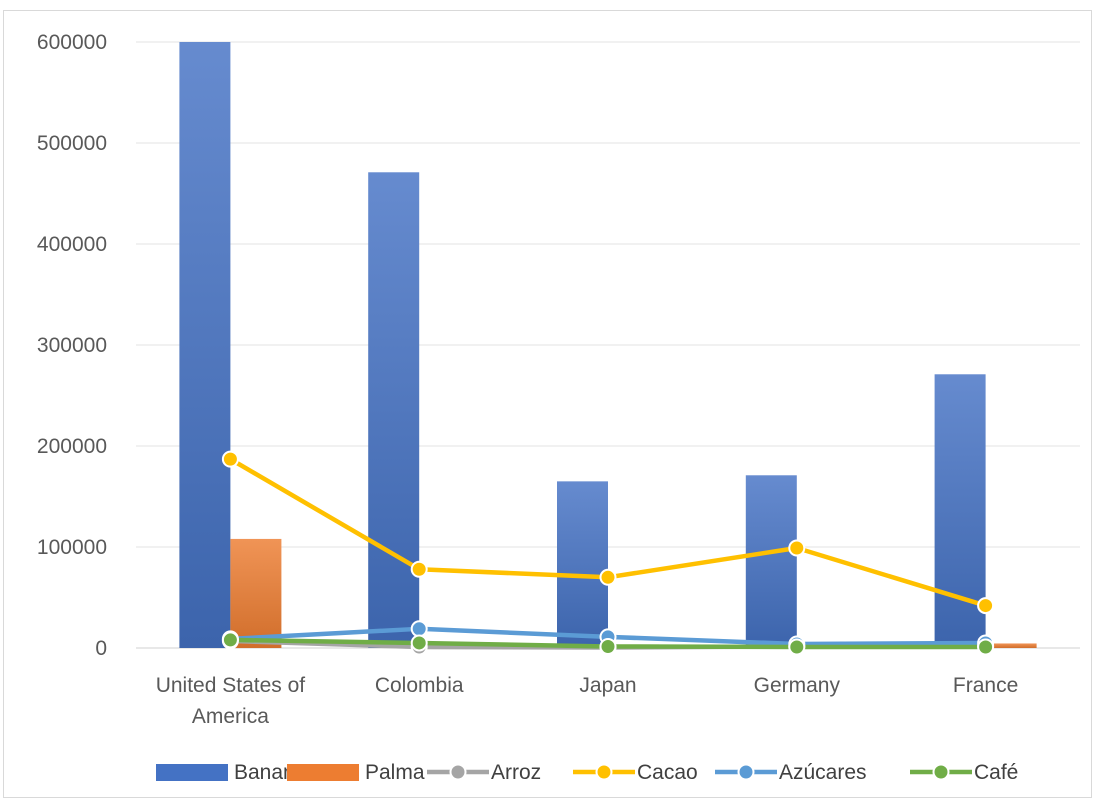  What do you see at coordinates (419, 685) in the screenshot?
I see `x-tick-label: Colombia` at bounding box center [419, 685].